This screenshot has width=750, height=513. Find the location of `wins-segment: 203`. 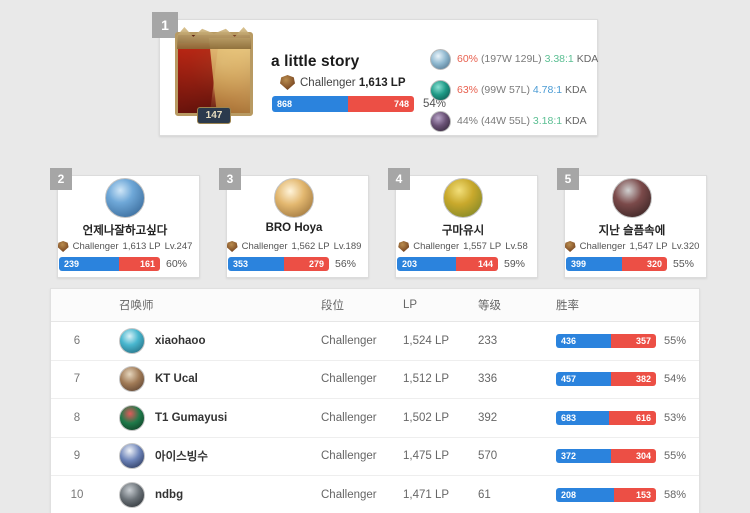

wins-segment: 203 is located at coordinates (427, 264).